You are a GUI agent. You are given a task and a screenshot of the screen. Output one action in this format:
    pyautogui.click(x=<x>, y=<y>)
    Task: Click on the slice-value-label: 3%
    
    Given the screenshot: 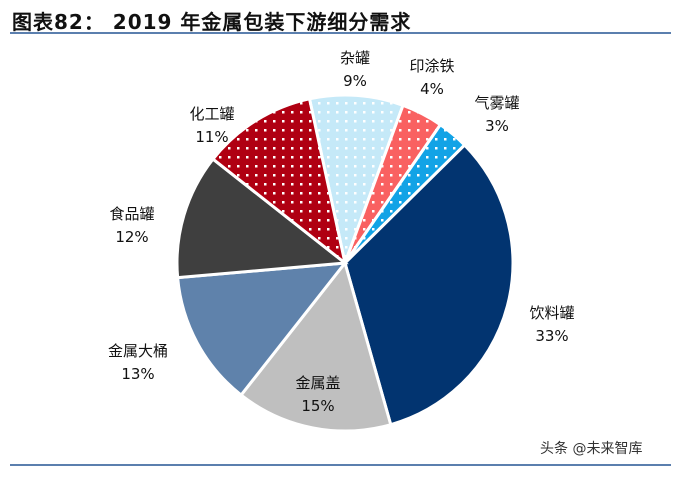 What is the action you would take?
    pyautogui.click(x=497, y=126)
    